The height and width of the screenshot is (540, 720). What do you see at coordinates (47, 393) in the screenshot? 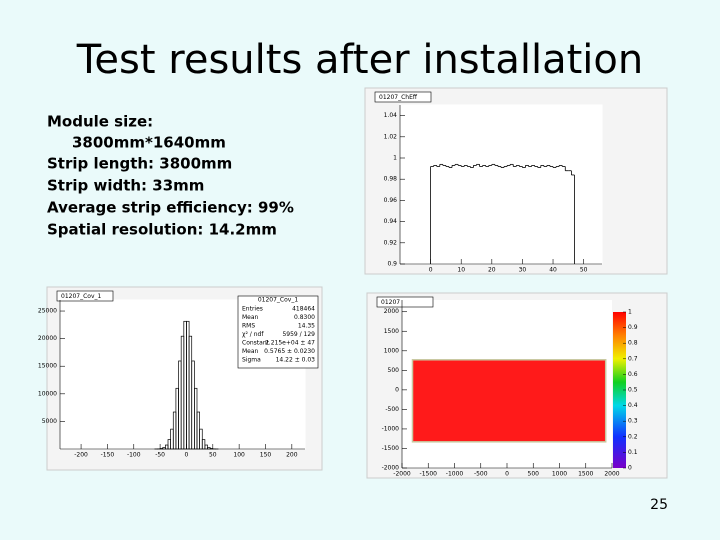
I see `y-tick-label: 10000` at bounding box center [47, 393].